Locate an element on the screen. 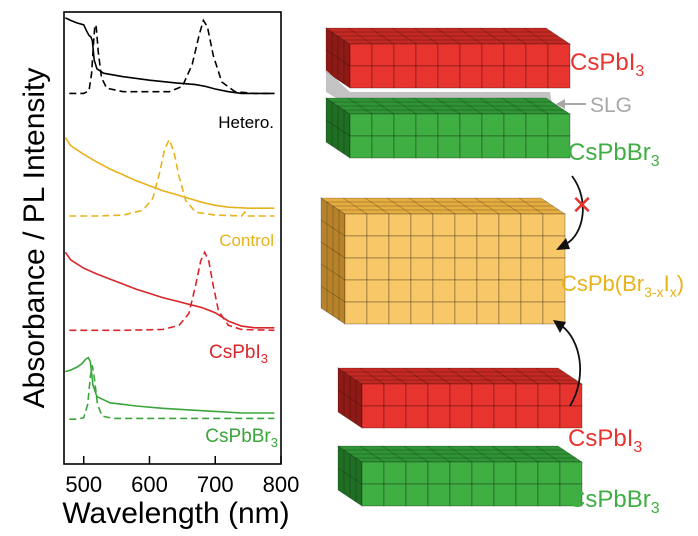 The image size is (698, 536). blocked-arrowhead-icon is located at coordinates (563, 244).